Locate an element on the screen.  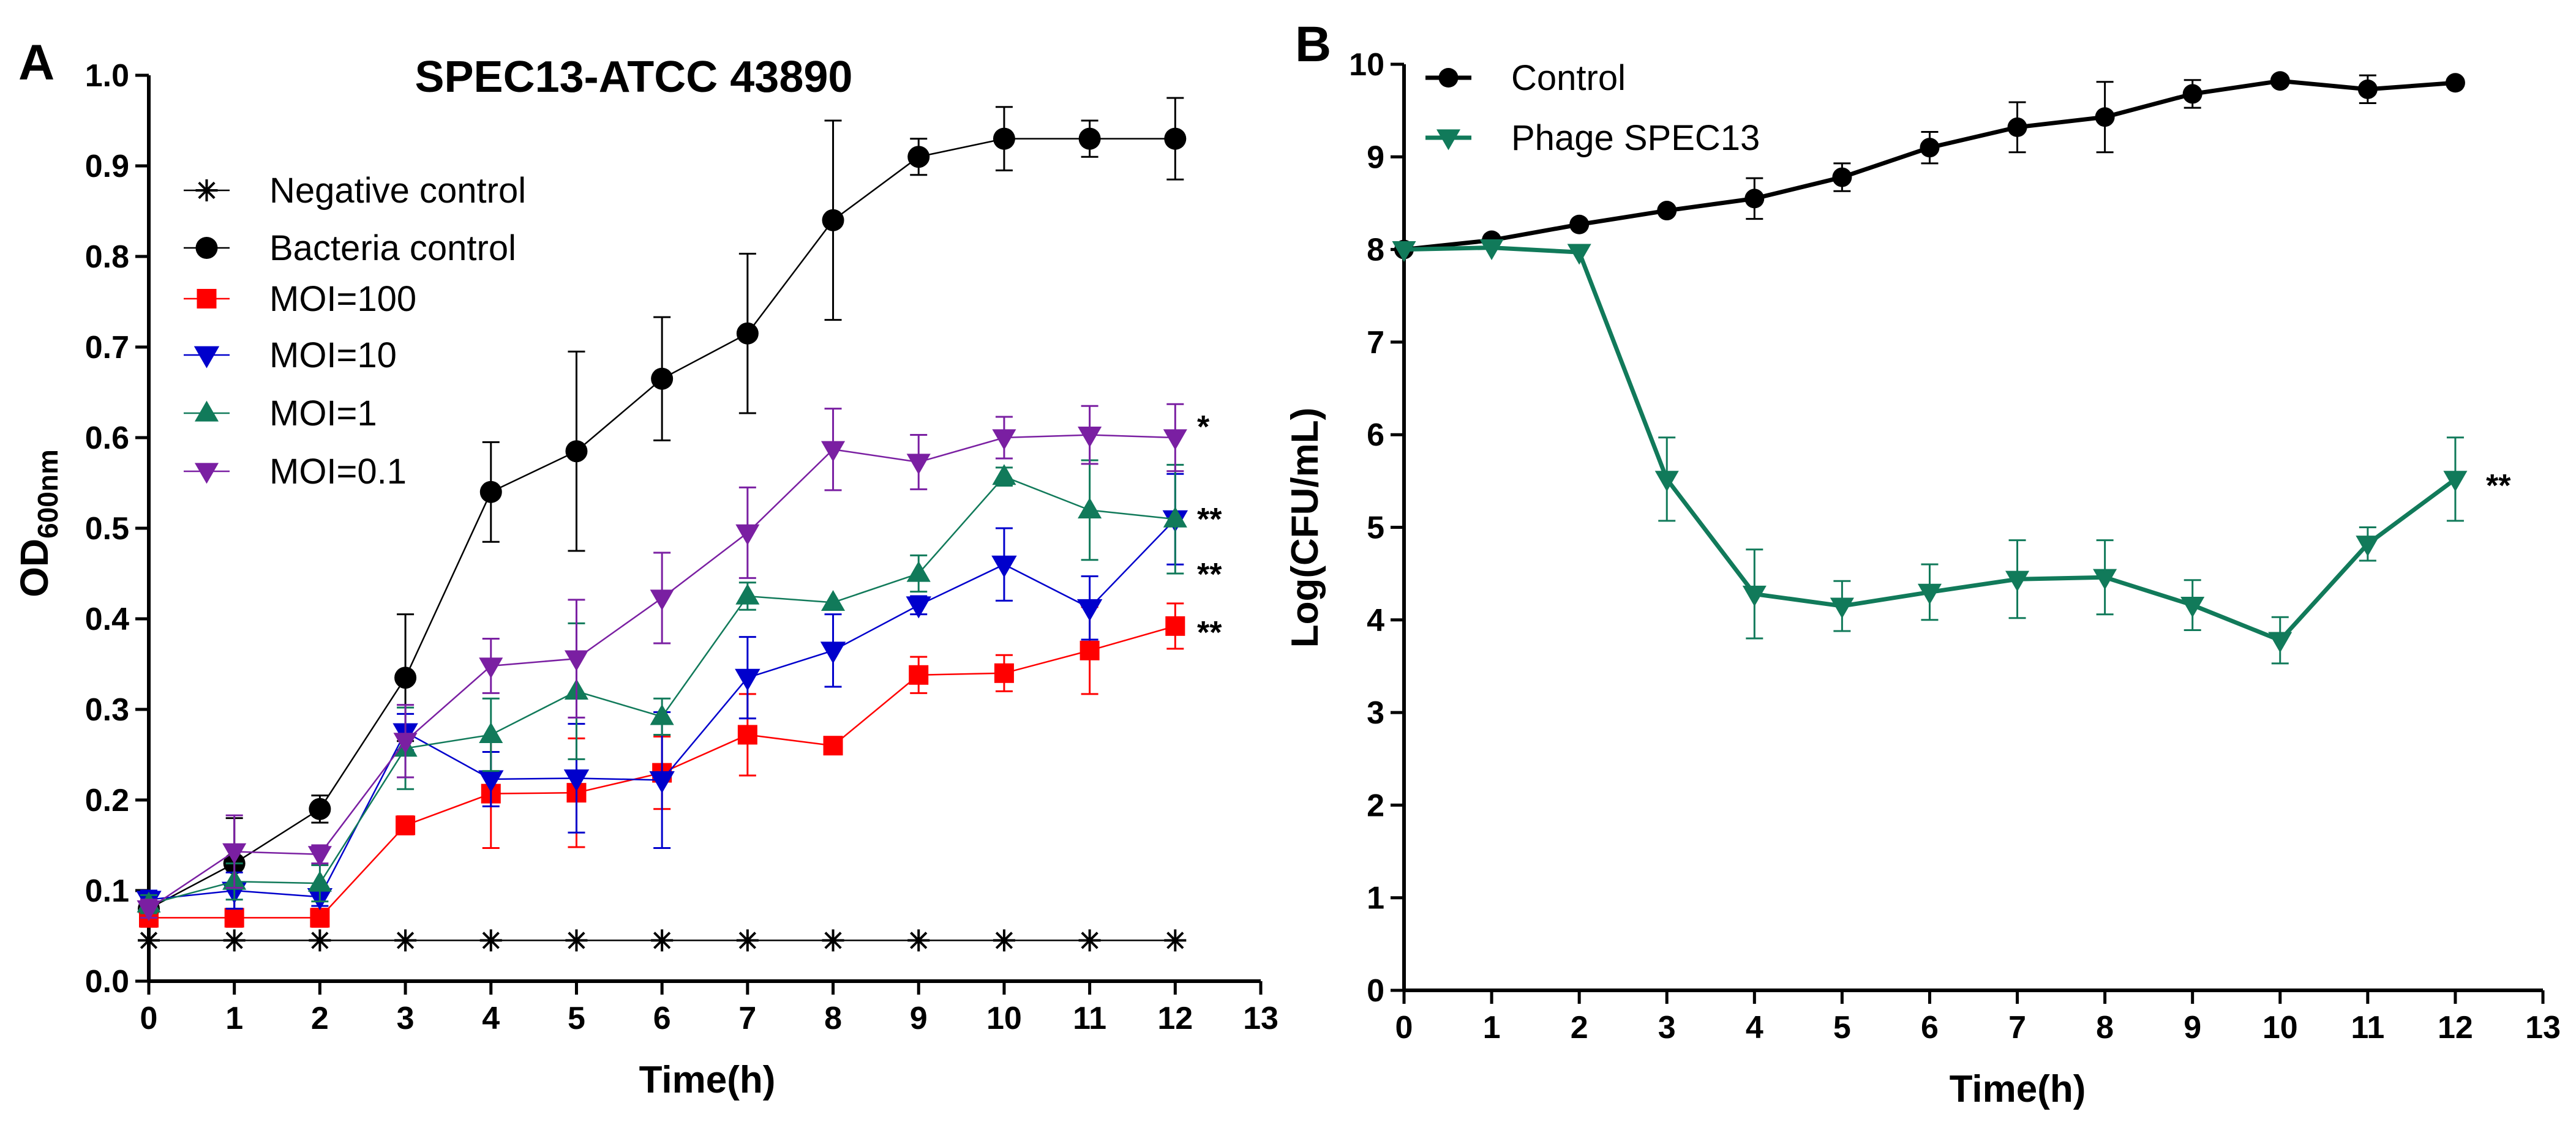
panel-b-y-tick-label: 5 is located at coordinates (1376, 528).